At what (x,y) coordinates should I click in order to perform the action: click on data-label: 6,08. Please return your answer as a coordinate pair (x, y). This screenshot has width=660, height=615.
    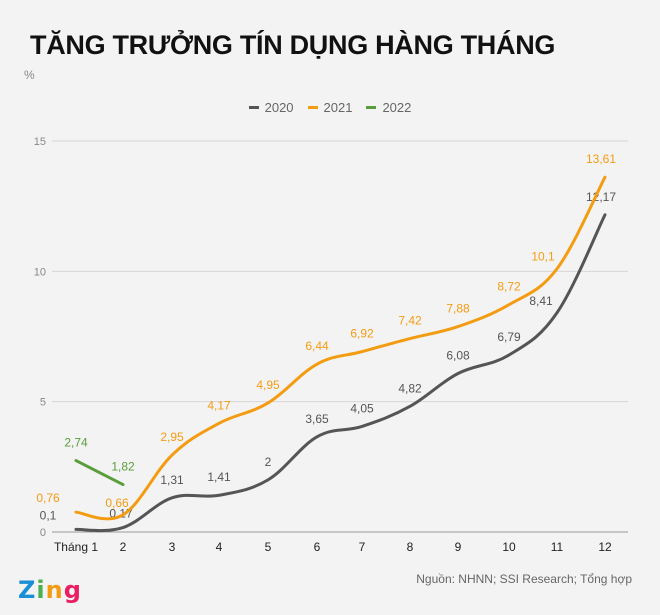
    Looking at the image, I should click on (458, 356).